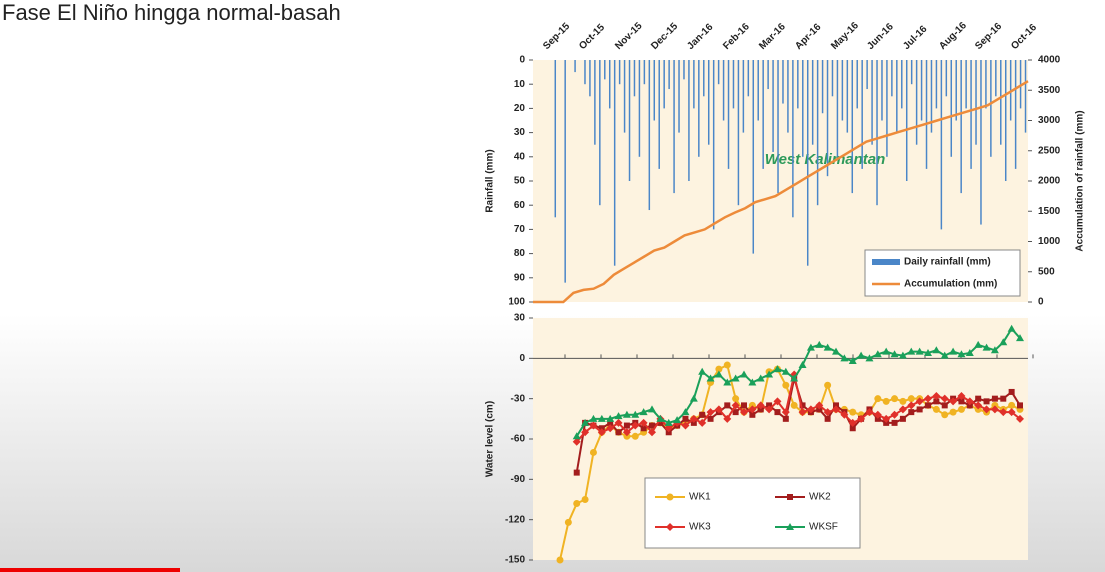 The width and height of the screenshot is (1105, 572). I want to click on y2-tick-label: 0, so click(1041, 302).